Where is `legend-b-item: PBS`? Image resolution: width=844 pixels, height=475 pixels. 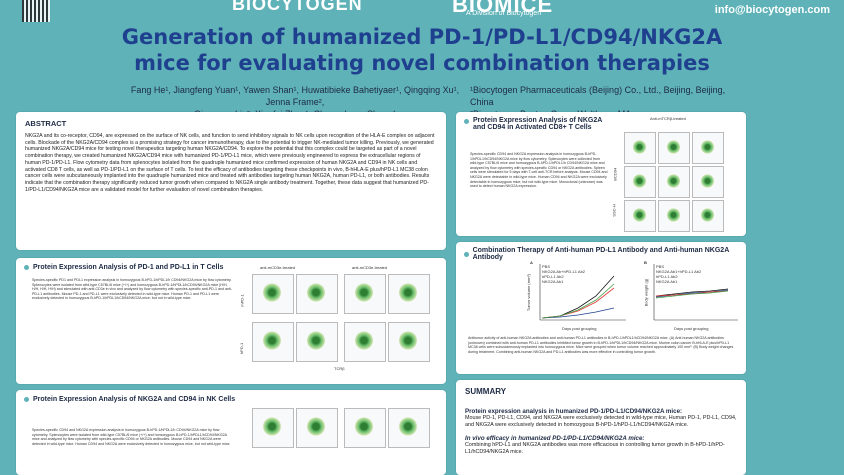
legend-b-item: PBS is located at coordinates (660, 266).